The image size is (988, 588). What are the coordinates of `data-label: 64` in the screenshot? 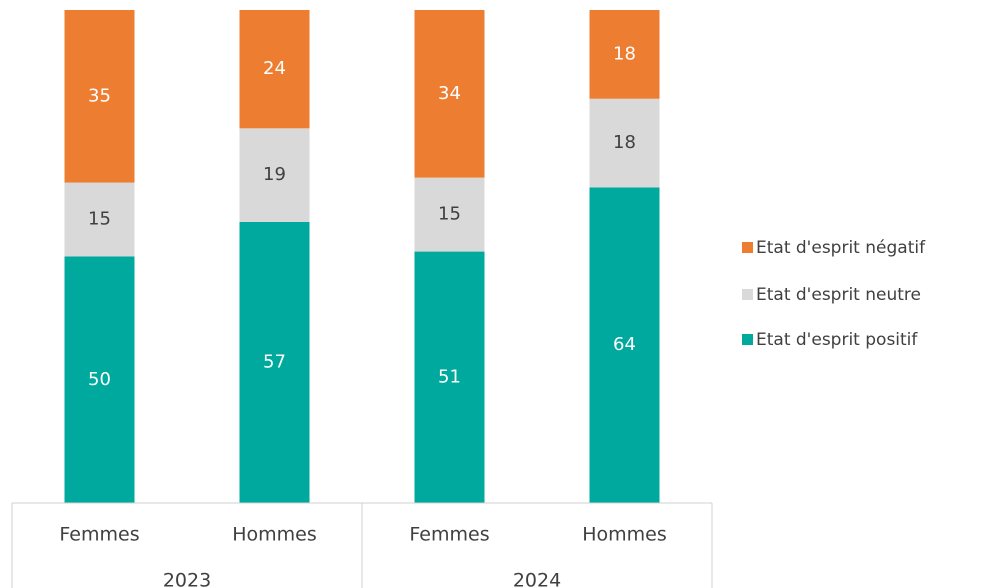 It's located at (624, 344).